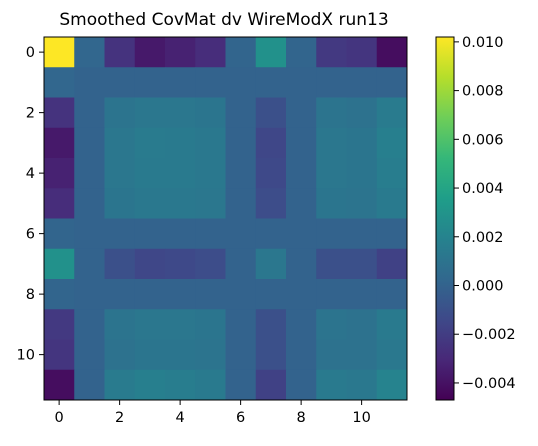 This screenshot has height=446, width=538. Describe the element at coordinates (213, 413) in the screenshot. I see `x-axis: 0 2 4 6 8 10` at that location.